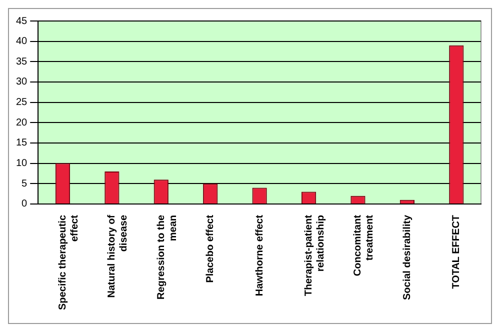 This screenshot has width=500, height=332. I want to click on x-tick-label: Specific therapeutic effect, so click(68, 262).